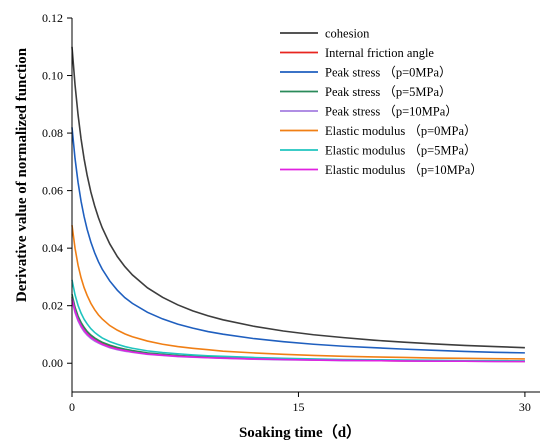 The height and width of the screenshot is (446, 550). Describe the element at coordinates (388, 73) in the screenshot. I see `legend-label: Peak stress （p=0MPa）` at that location.